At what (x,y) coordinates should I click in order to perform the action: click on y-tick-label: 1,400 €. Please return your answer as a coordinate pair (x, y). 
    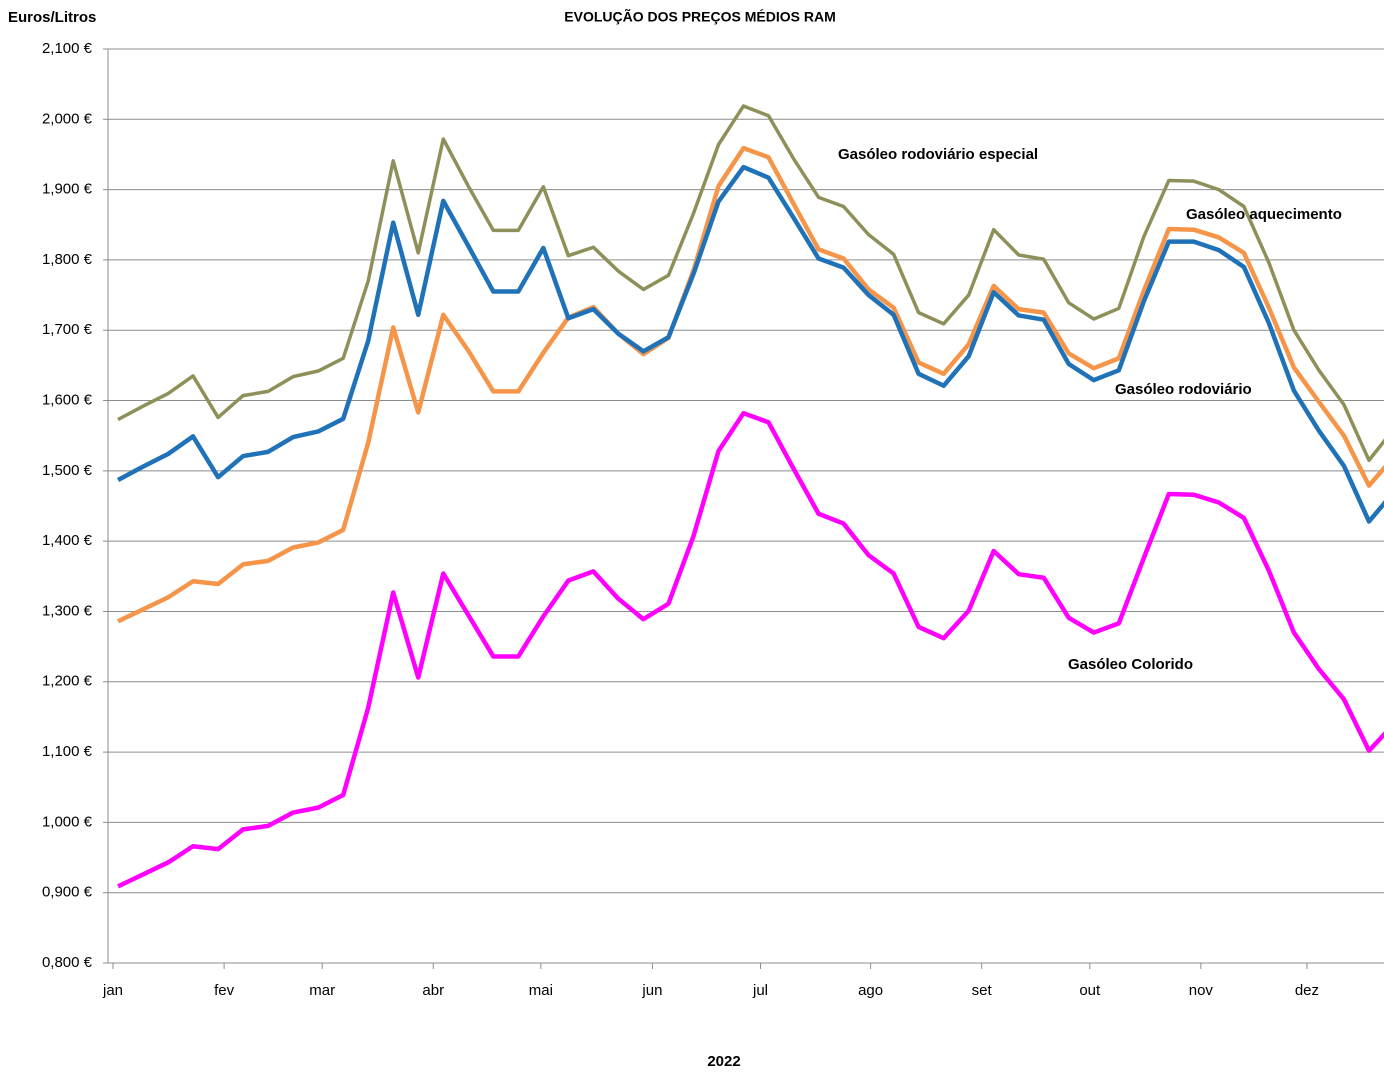
    Looking at the image, I should click on (67, 540).